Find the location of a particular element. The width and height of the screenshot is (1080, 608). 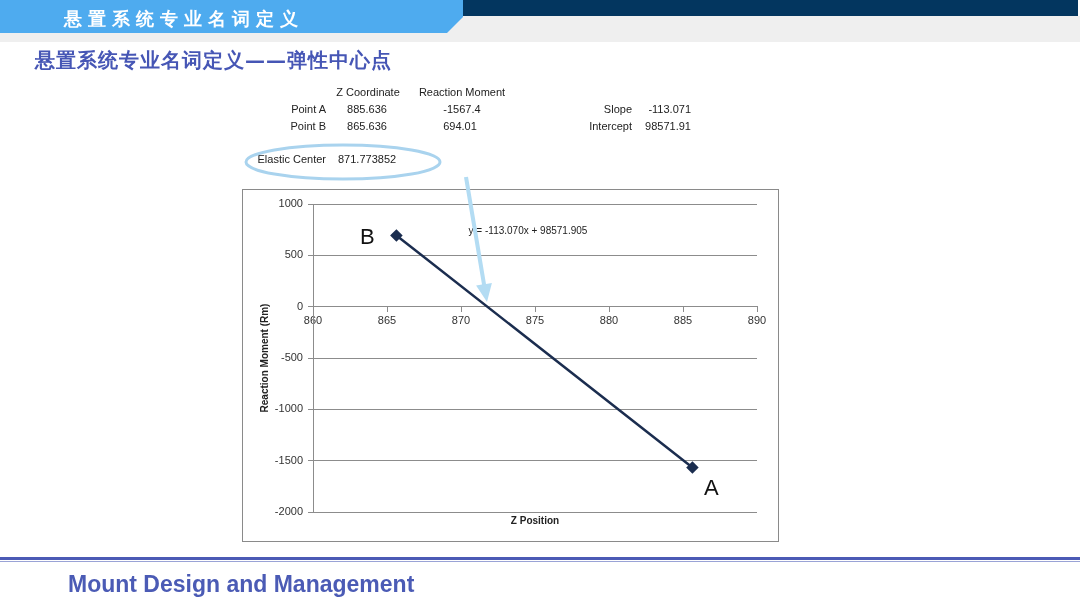

y-tick-label: -1000 is located at coordinates (288, 408).